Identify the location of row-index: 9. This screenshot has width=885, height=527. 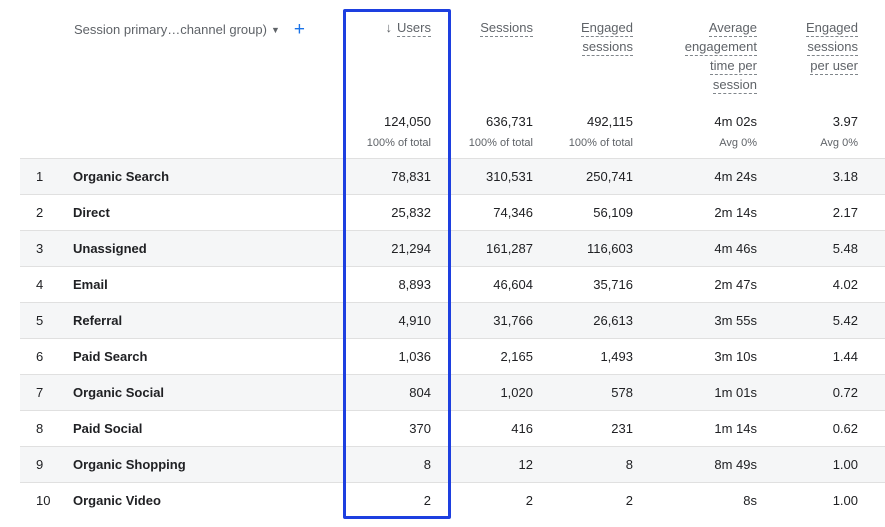
(40, 464).